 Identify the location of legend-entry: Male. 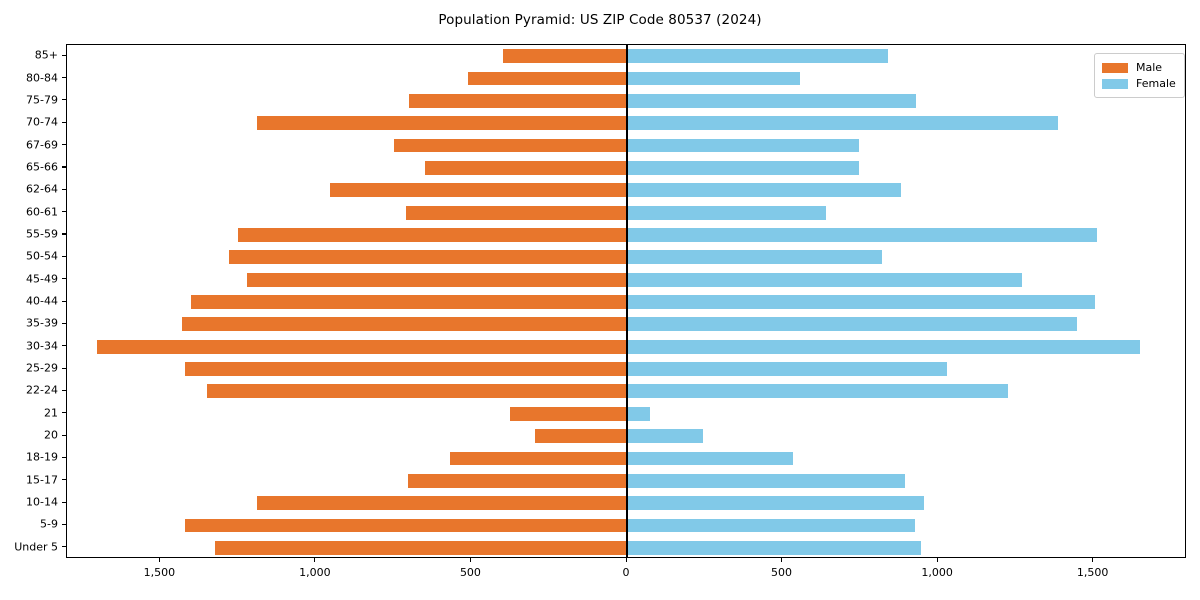
(1139, 67).